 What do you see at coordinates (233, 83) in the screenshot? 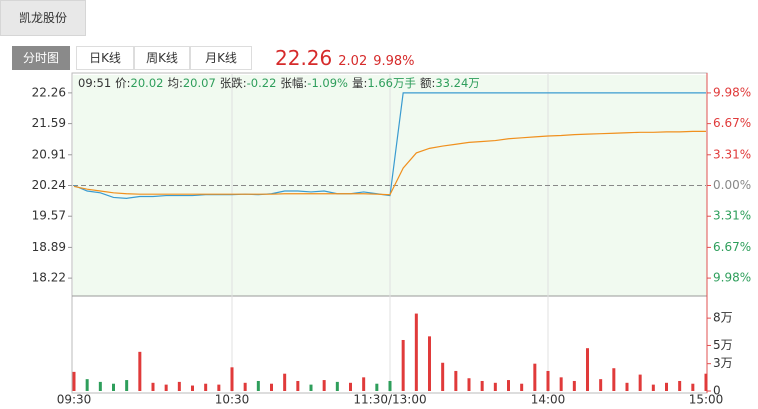
I see `info-label: 张跌:` at bounding box center [233, 83].